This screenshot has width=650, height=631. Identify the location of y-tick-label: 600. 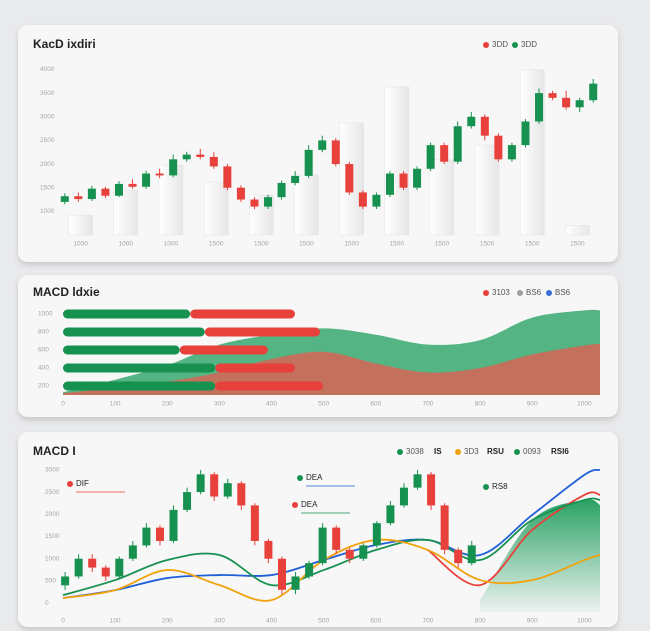
(43, 350).